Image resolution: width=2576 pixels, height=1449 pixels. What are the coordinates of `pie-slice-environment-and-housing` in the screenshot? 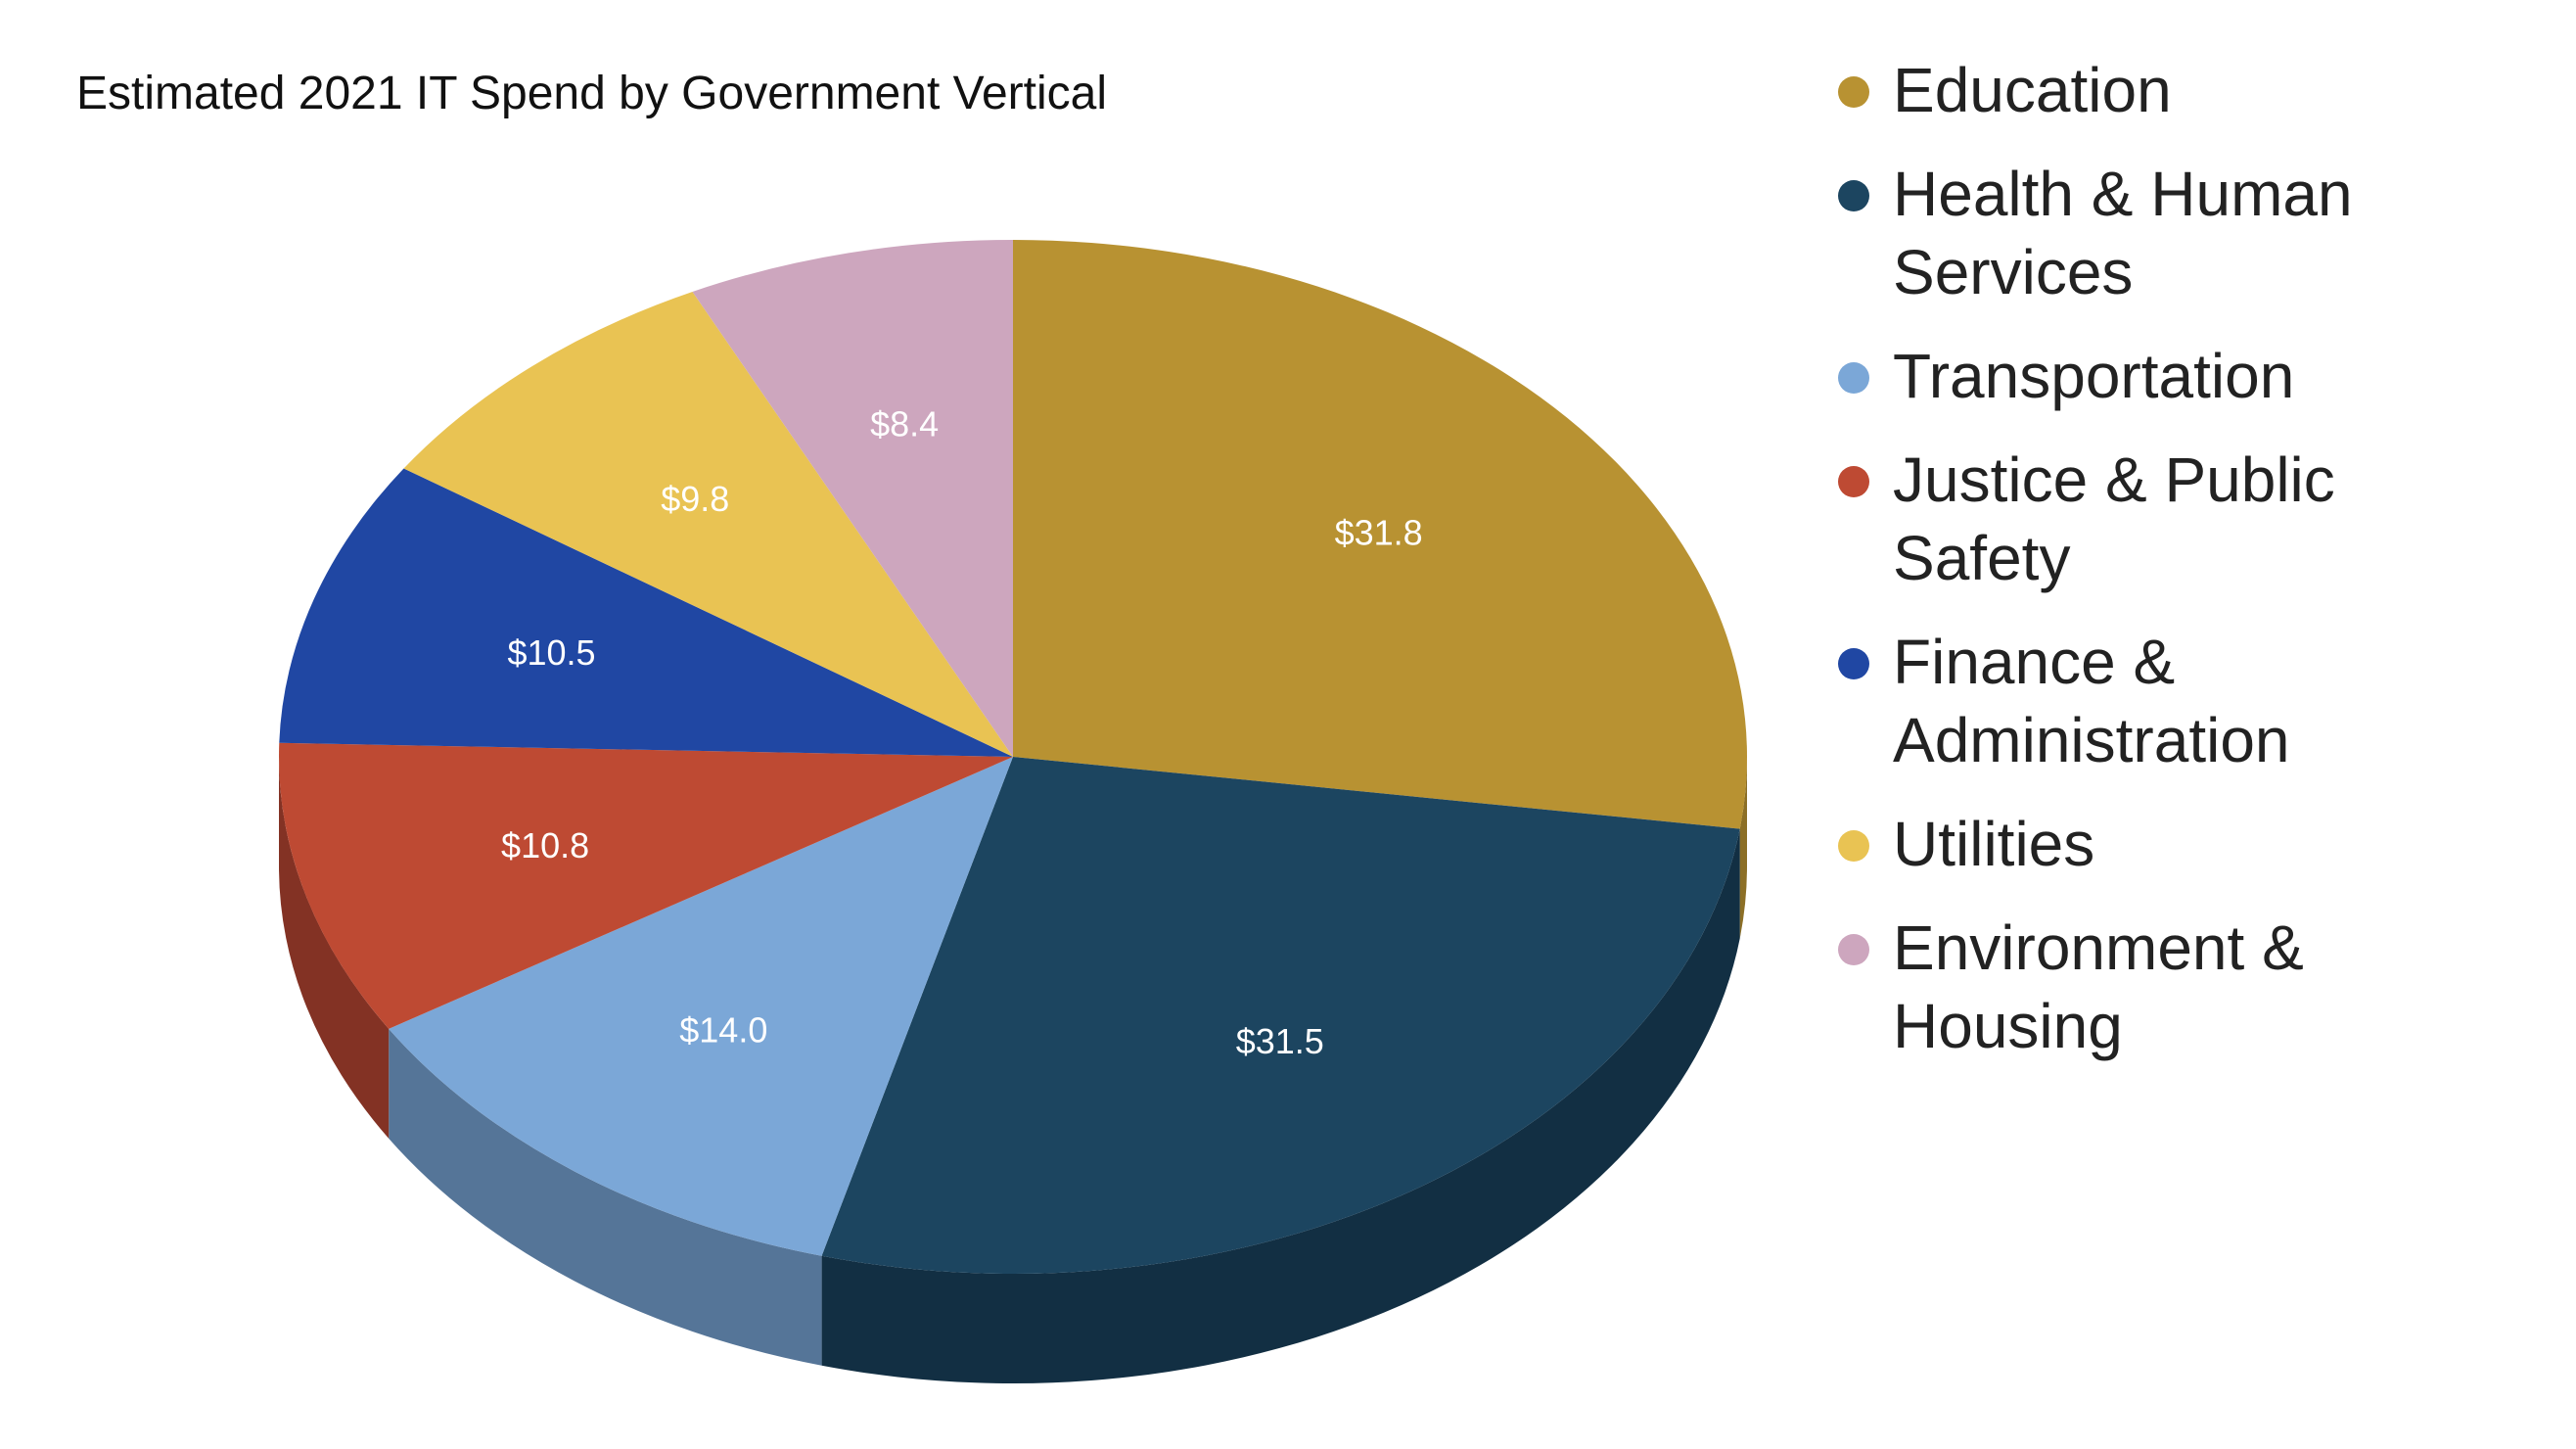 It's located at (852, 498).